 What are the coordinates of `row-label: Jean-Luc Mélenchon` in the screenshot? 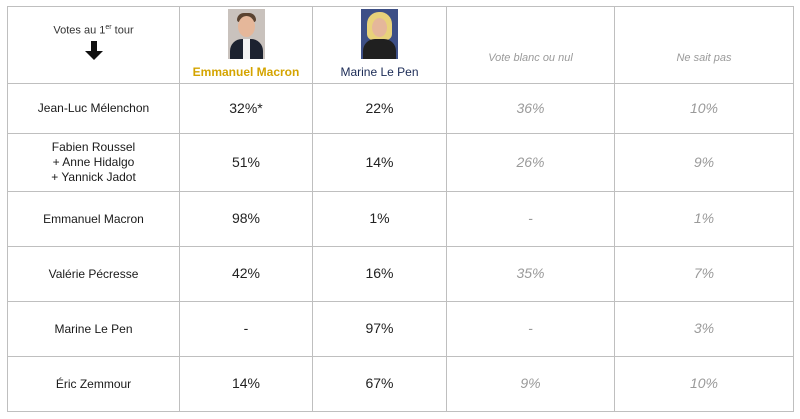 It's located at (93, 108).